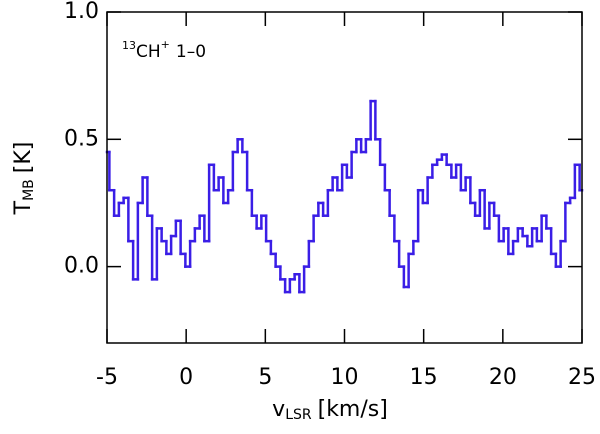  What do you see at coordinates (298, 415) in the screenshot?
I see `x-subscript: LSR` at bounding box center [298, 415].